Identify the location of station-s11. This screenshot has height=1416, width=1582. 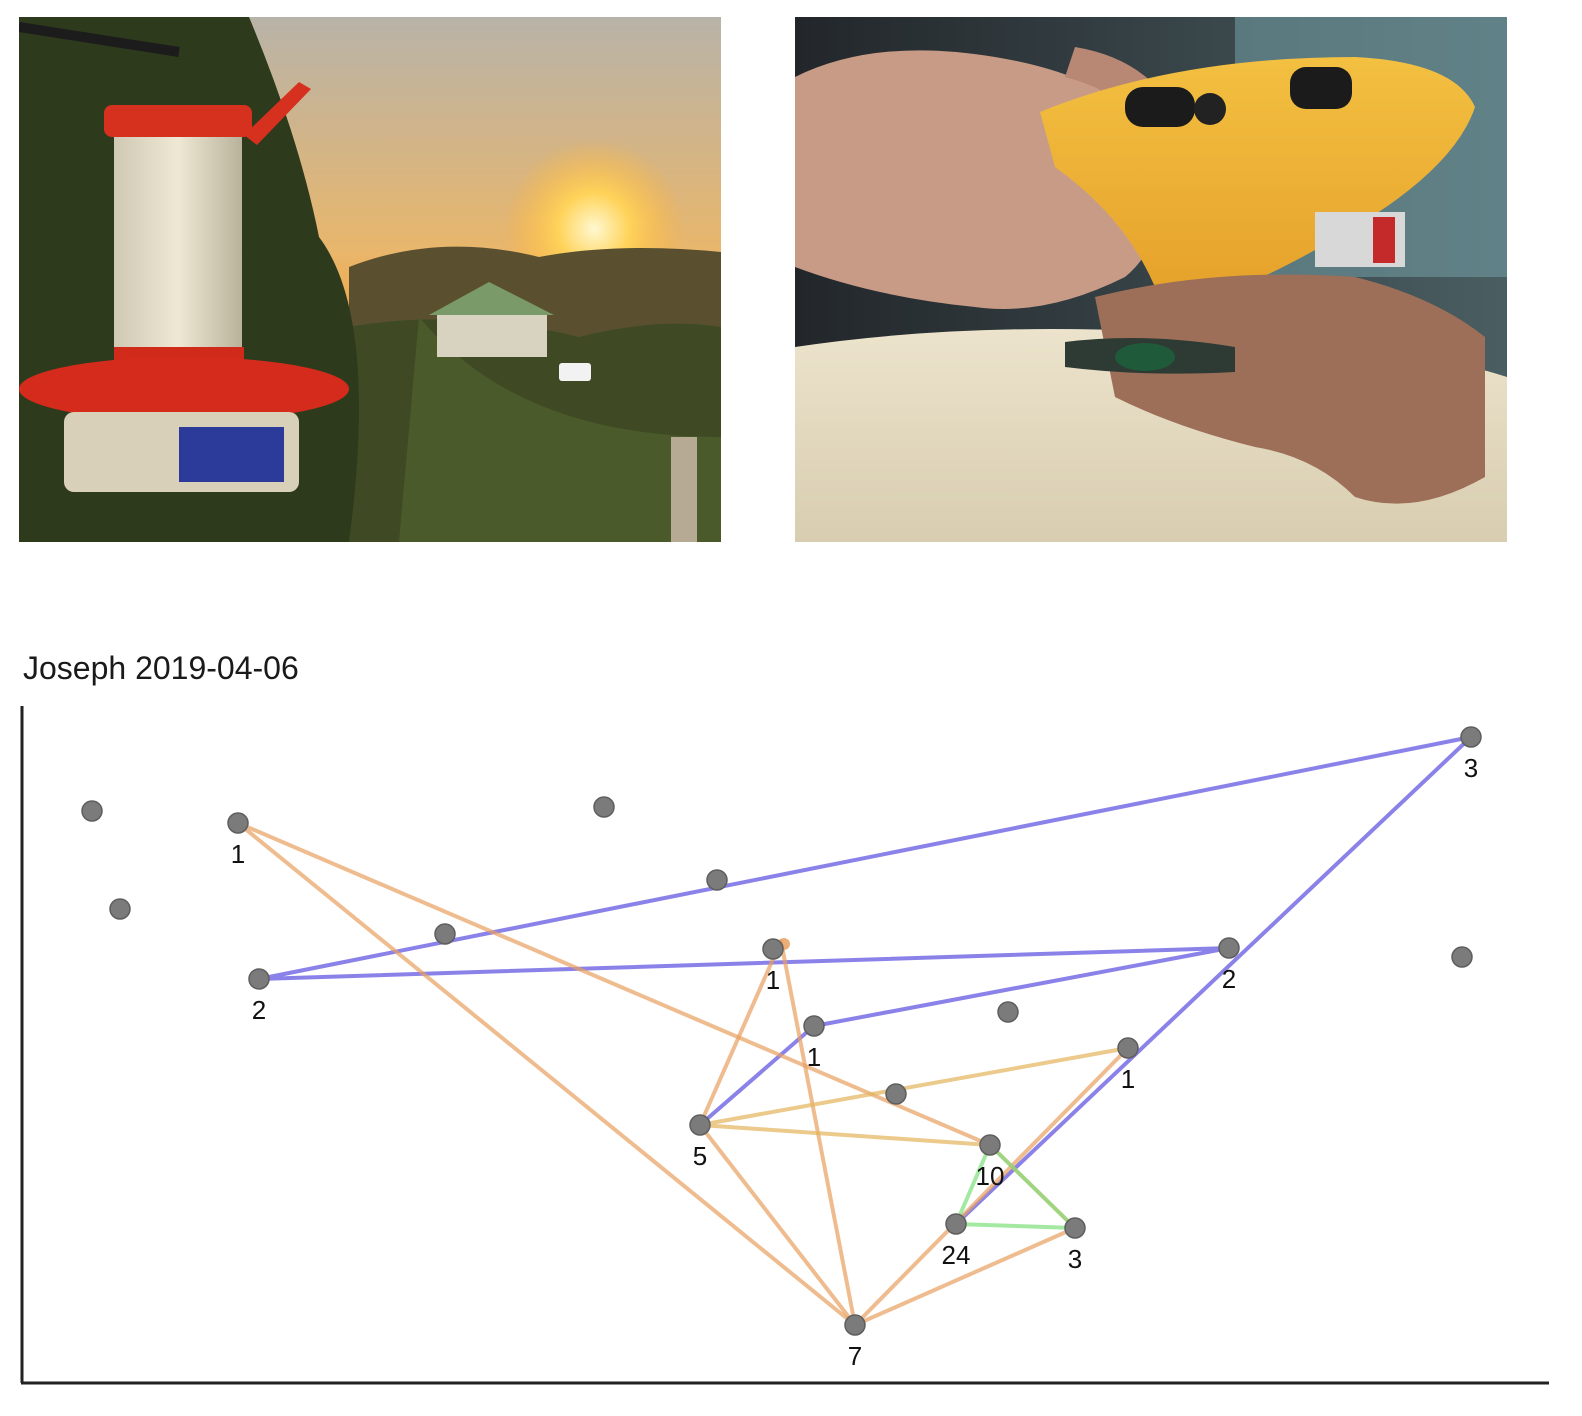
(1471, 737).